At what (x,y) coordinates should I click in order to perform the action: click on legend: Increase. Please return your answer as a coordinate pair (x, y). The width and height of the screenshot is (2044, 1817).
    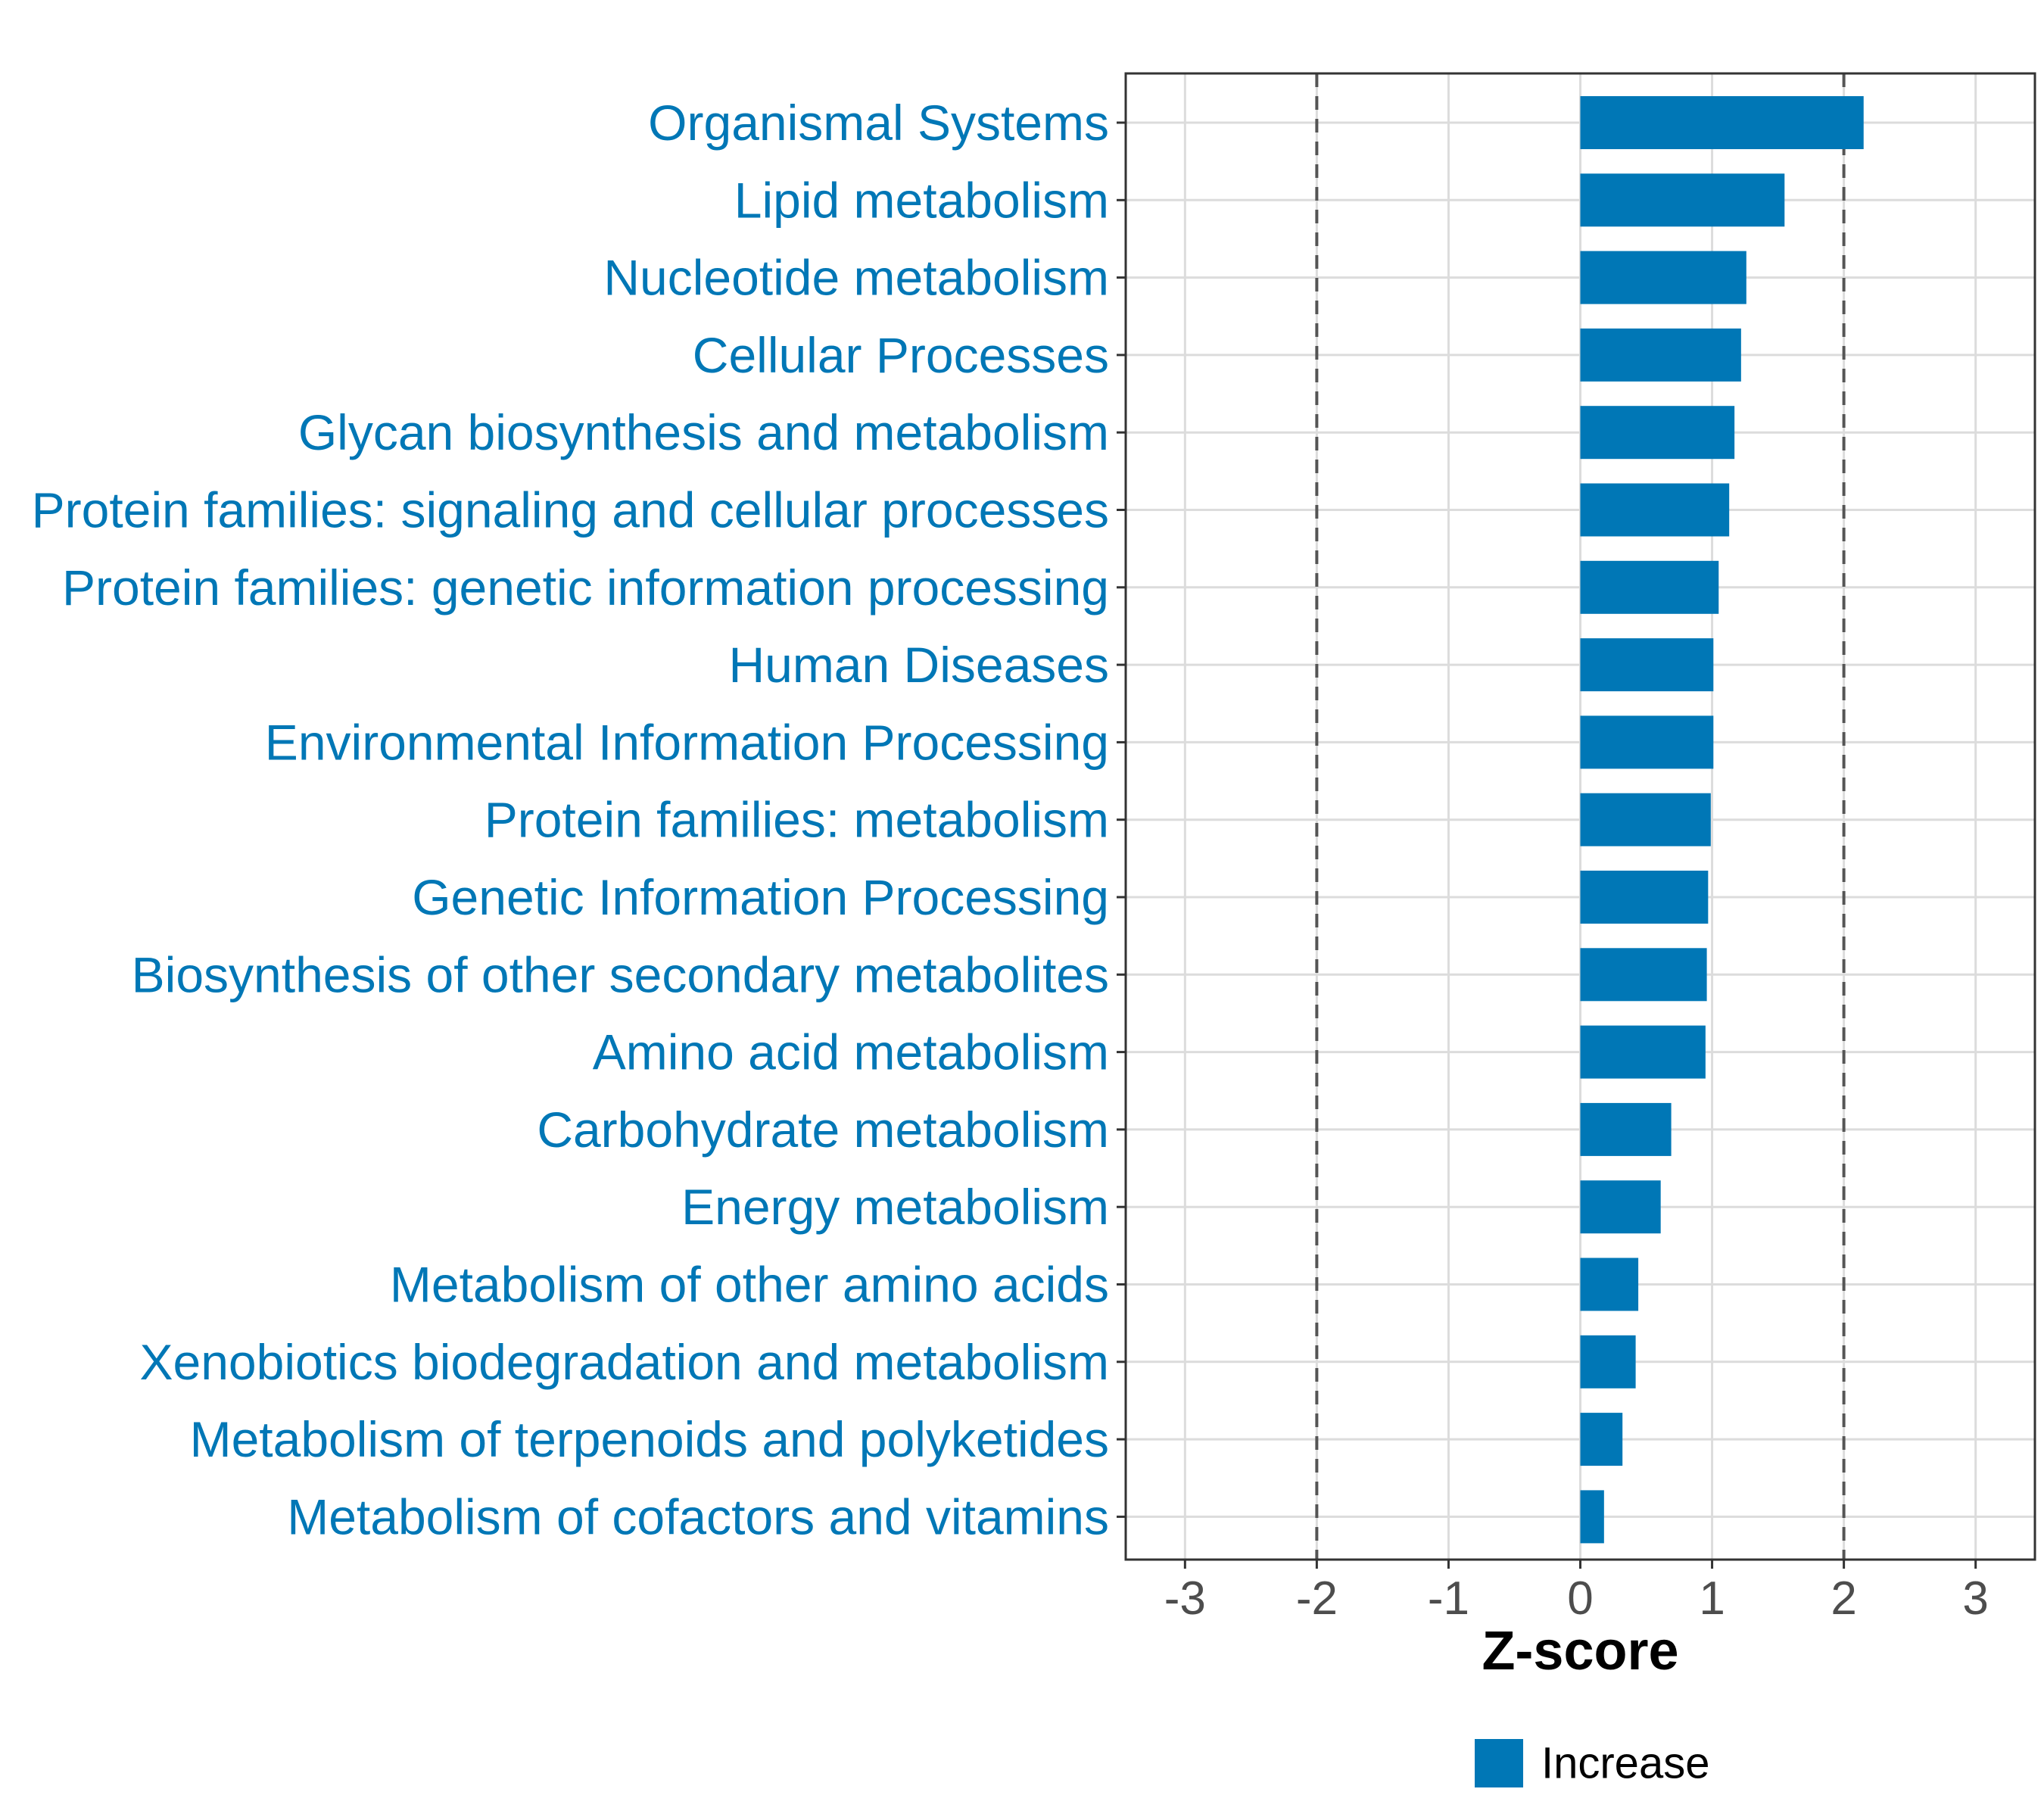
    Looking at the image, I should click on (1592, 1764).